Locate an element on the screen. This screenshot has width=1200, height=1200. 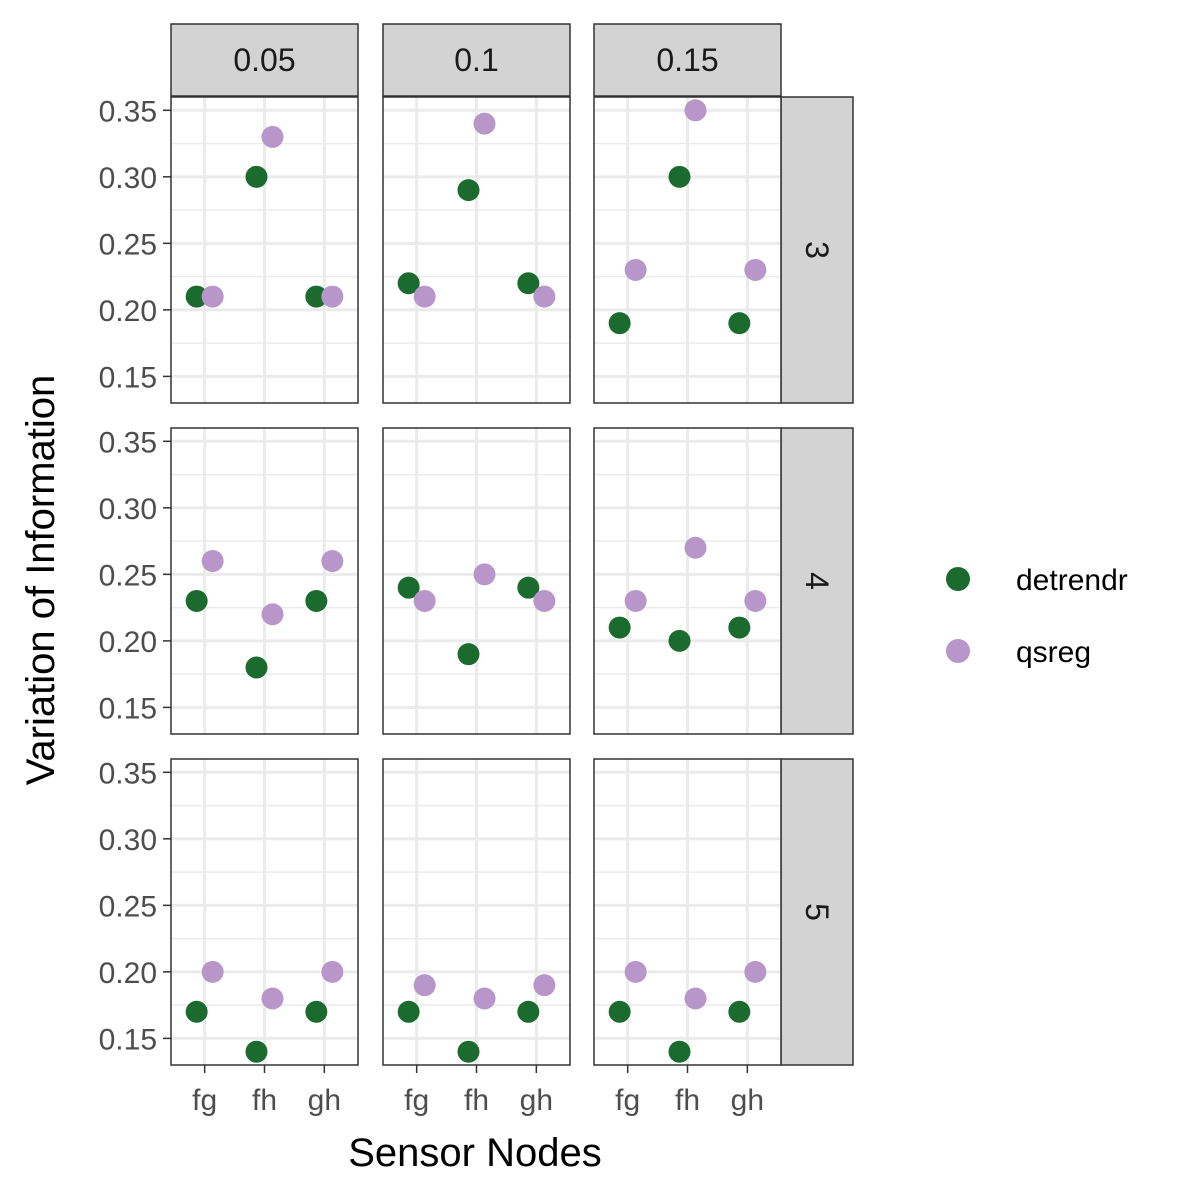
legend-label: detrendr is located at coordinates (1072, 580).